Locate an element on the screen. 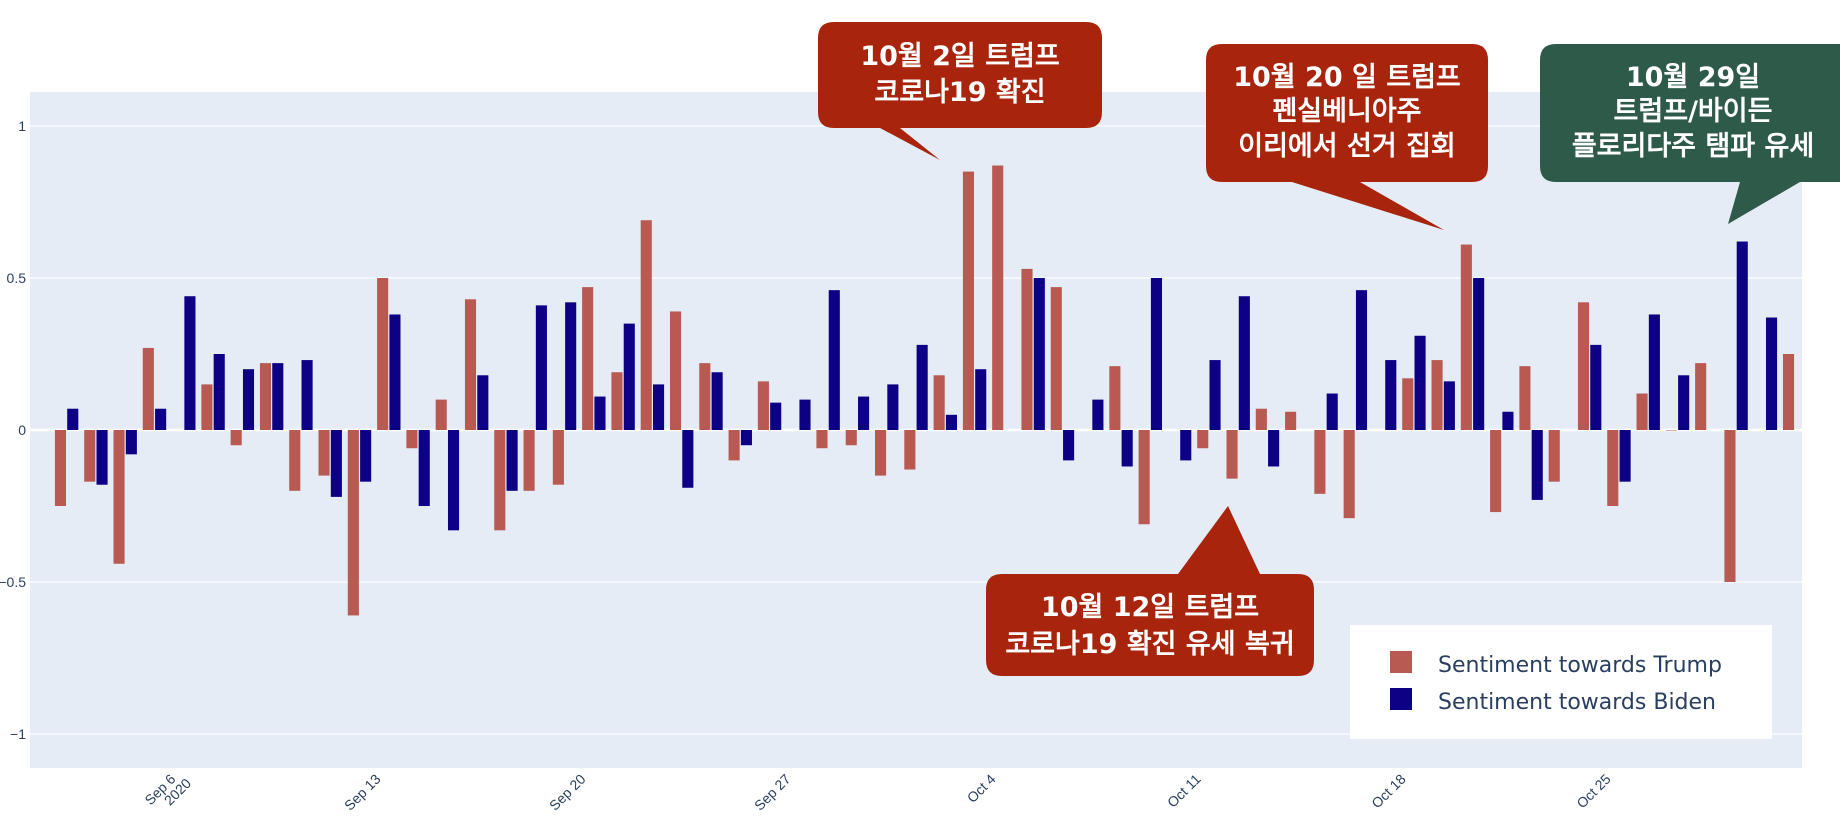 This screenshot has height=824, width=1840. x-tick-label-text: Oct 4 is located at coordinates (981, 788).